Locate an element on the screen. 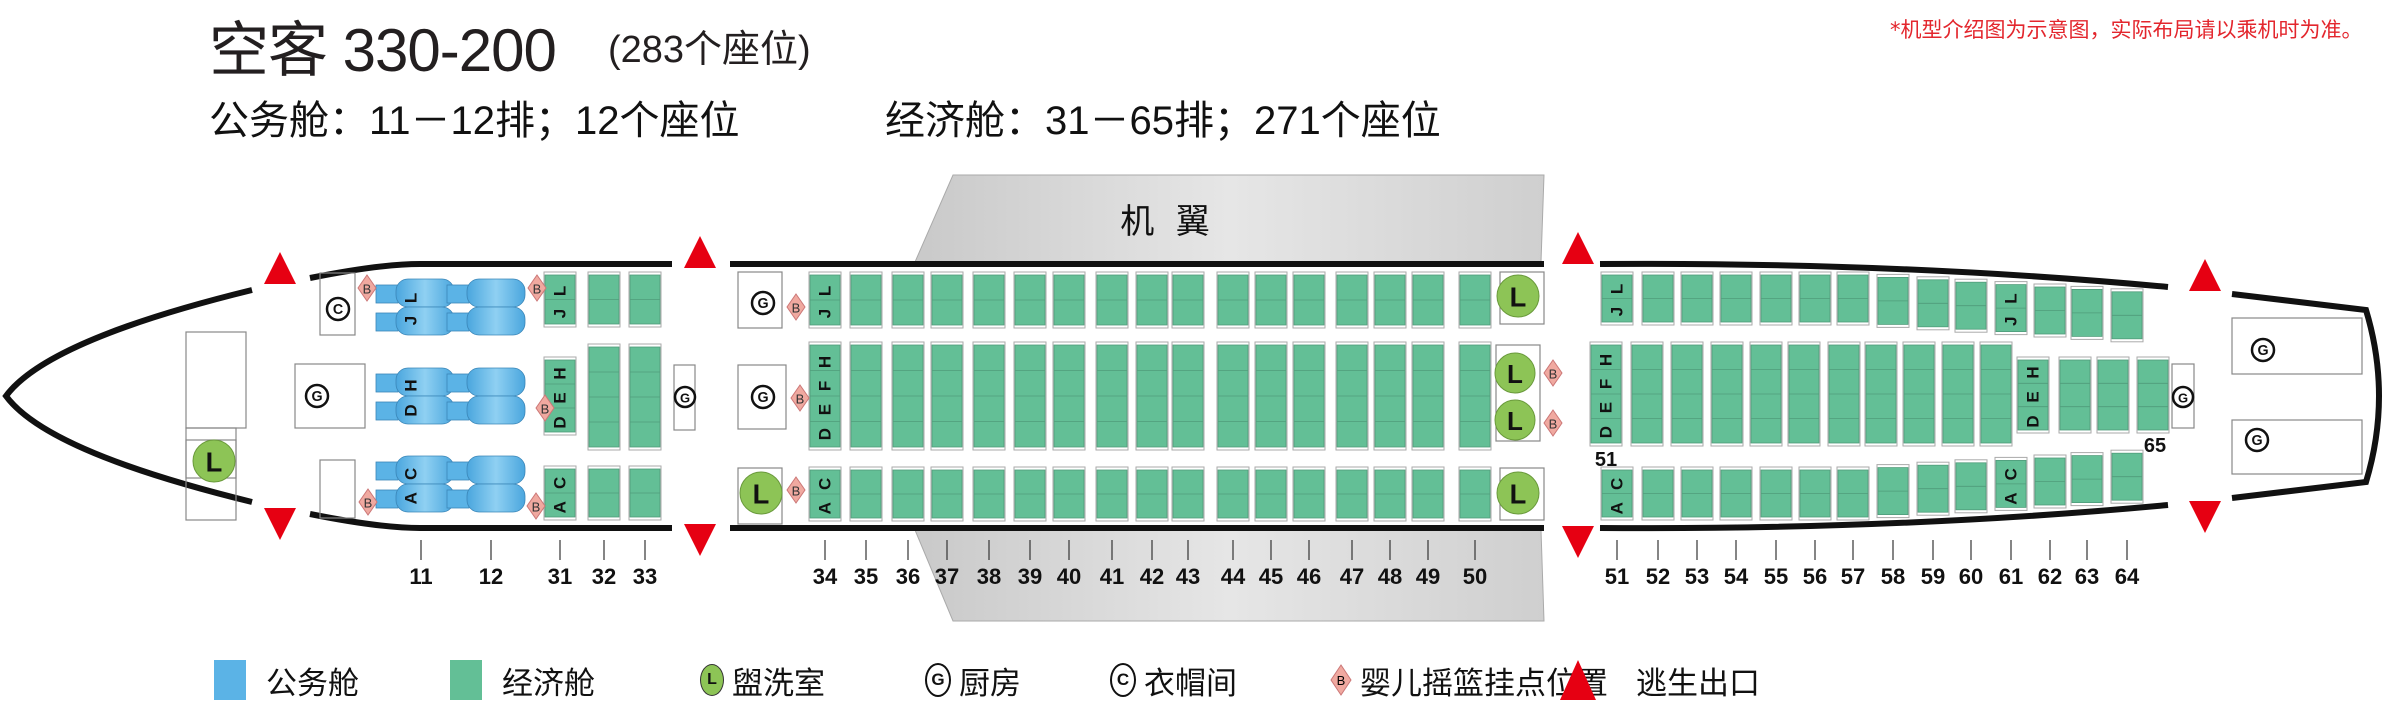 Image resolution: width=2392 pixels, height=703 pixels. row-label: 54 is located at coordinates (1736, 576).